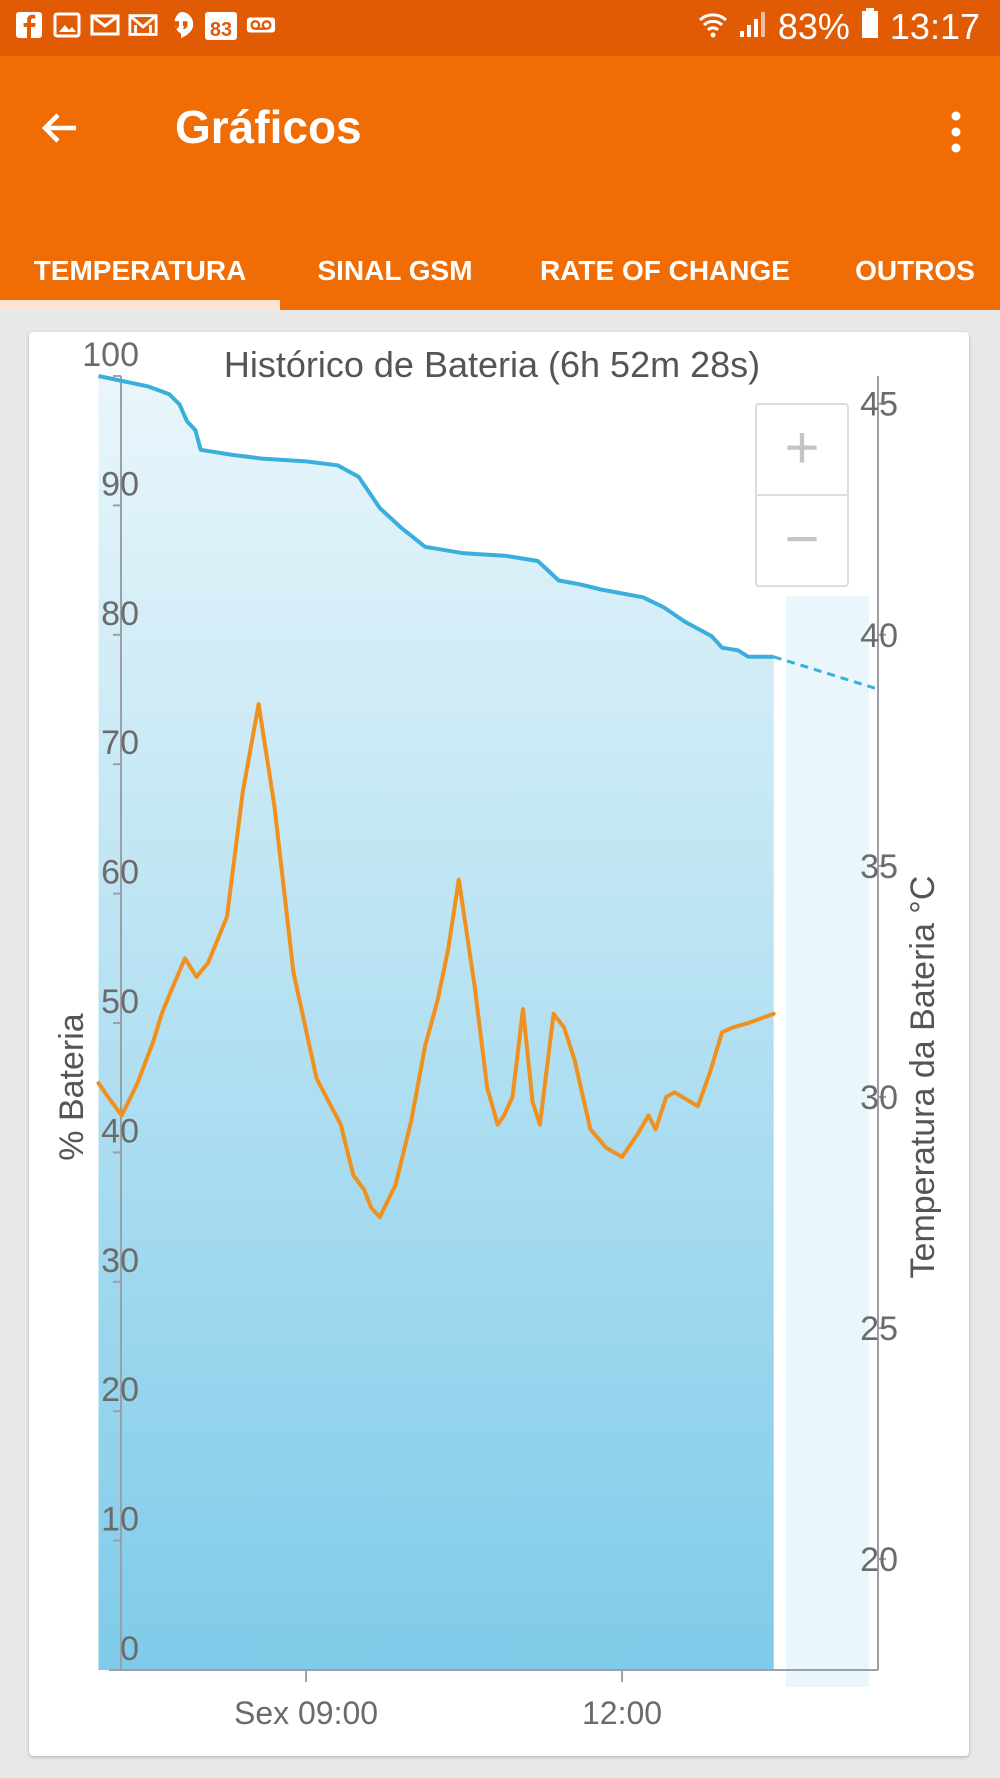 The height and width of the screenshot is (1778, 1000). I want to click on hangouts-icon, so click(181, 25).